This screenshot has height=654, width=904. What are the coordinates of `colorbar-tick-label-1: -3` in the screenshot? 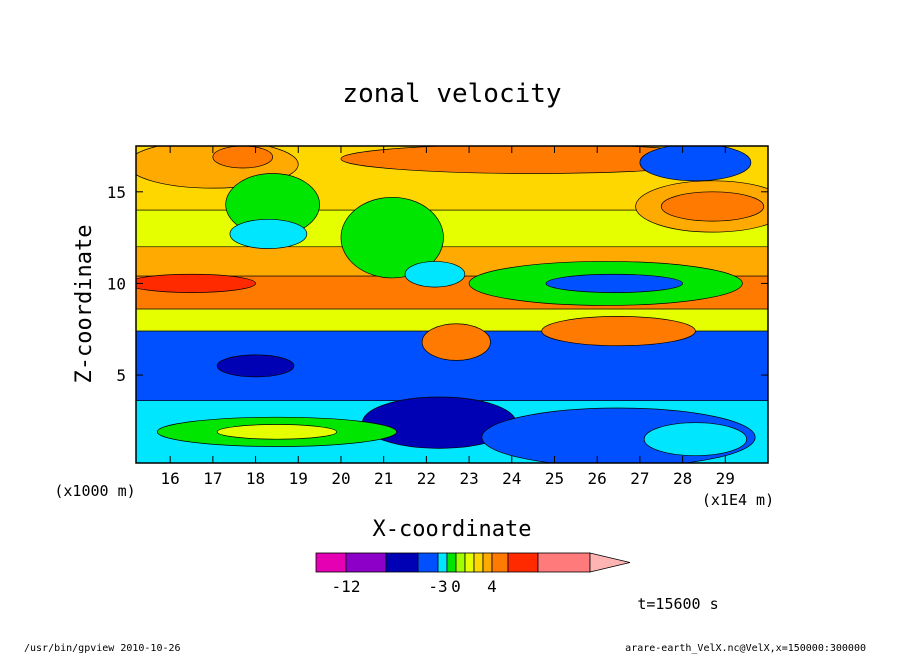 It's located at (437, 586).